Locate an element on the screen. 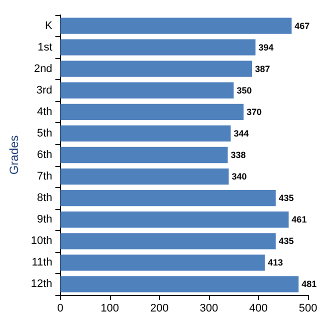  data-label: 387 is located at coordinates (262, 69).